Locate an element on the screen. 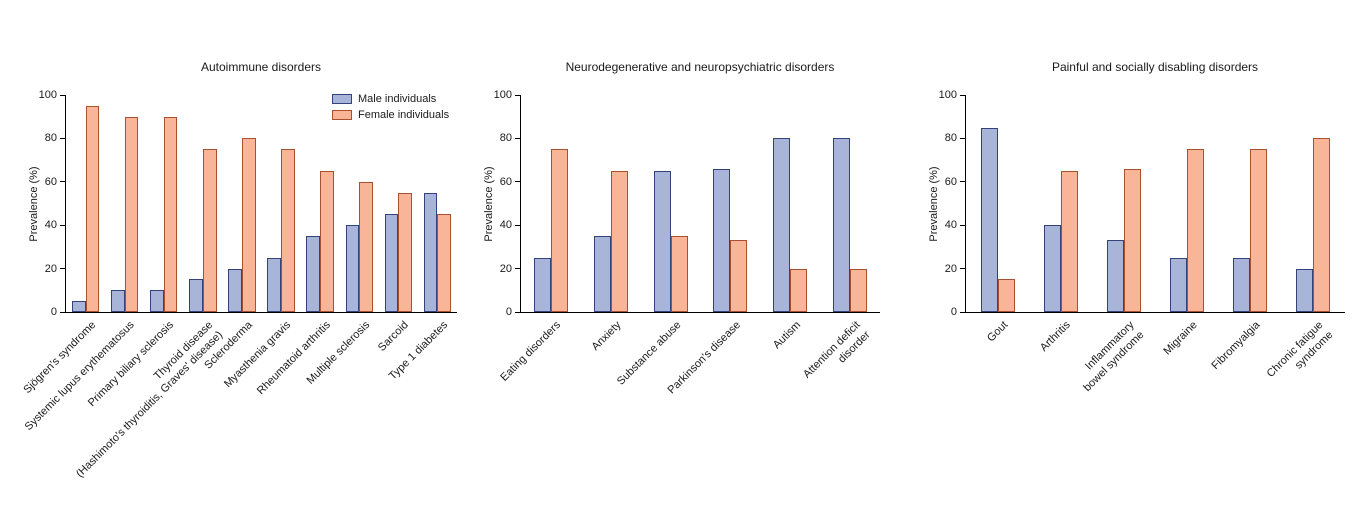  x-axis-label: Rheumatoid arthritis is located at coordinates (293, 358).